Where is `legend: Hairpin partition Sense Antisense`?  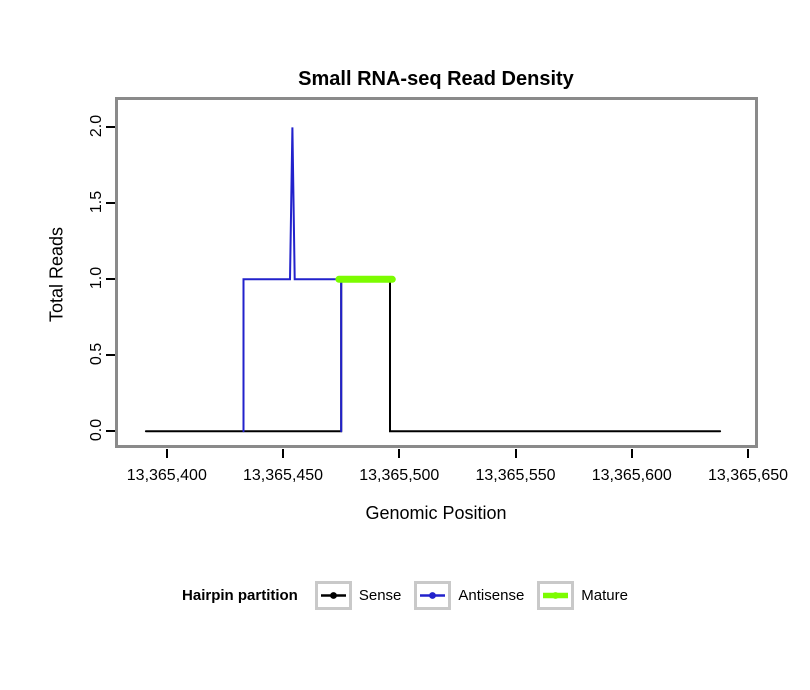 legend: Hairpin partition Sense Antisense is located at coordinates (405, 595).